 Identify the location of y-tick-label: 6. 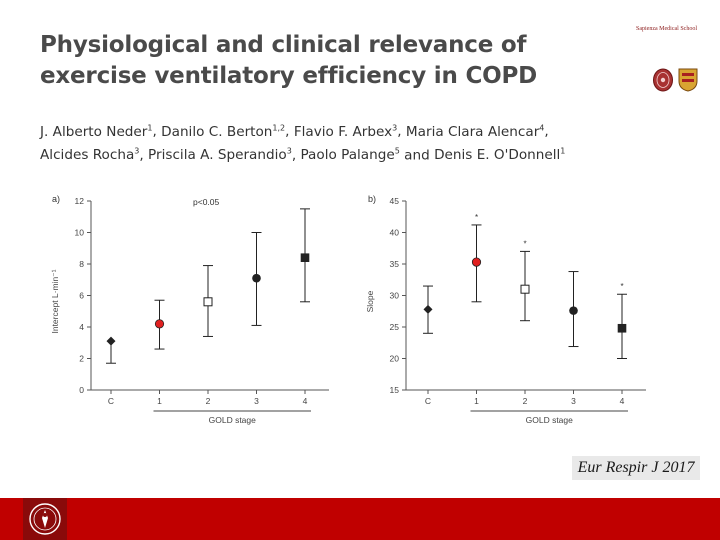
(81, 296).